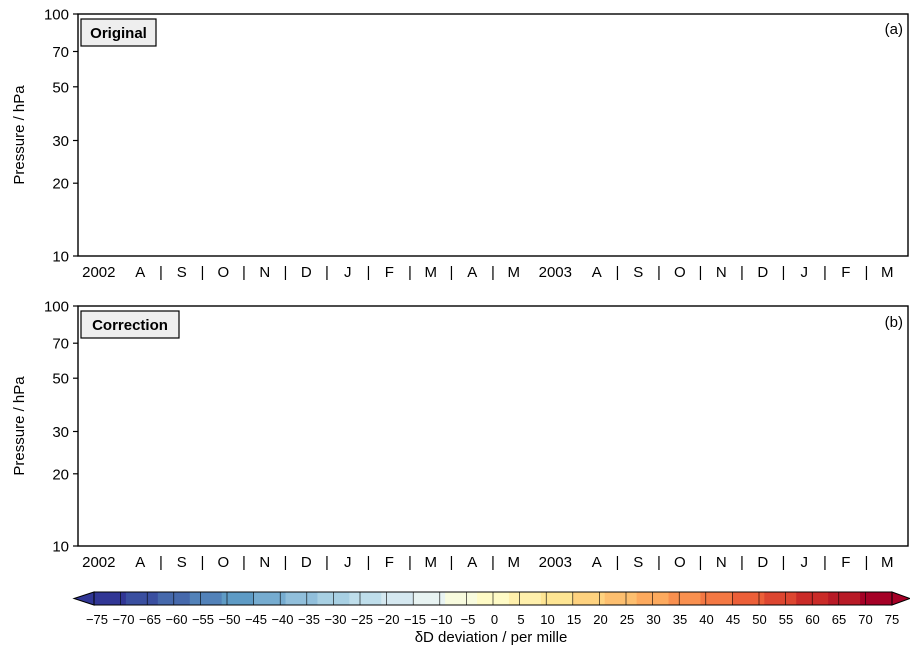 This screenshot has height=652, width=910. I want to click on y-tick-label-a-5: 100, so click(56, 15).